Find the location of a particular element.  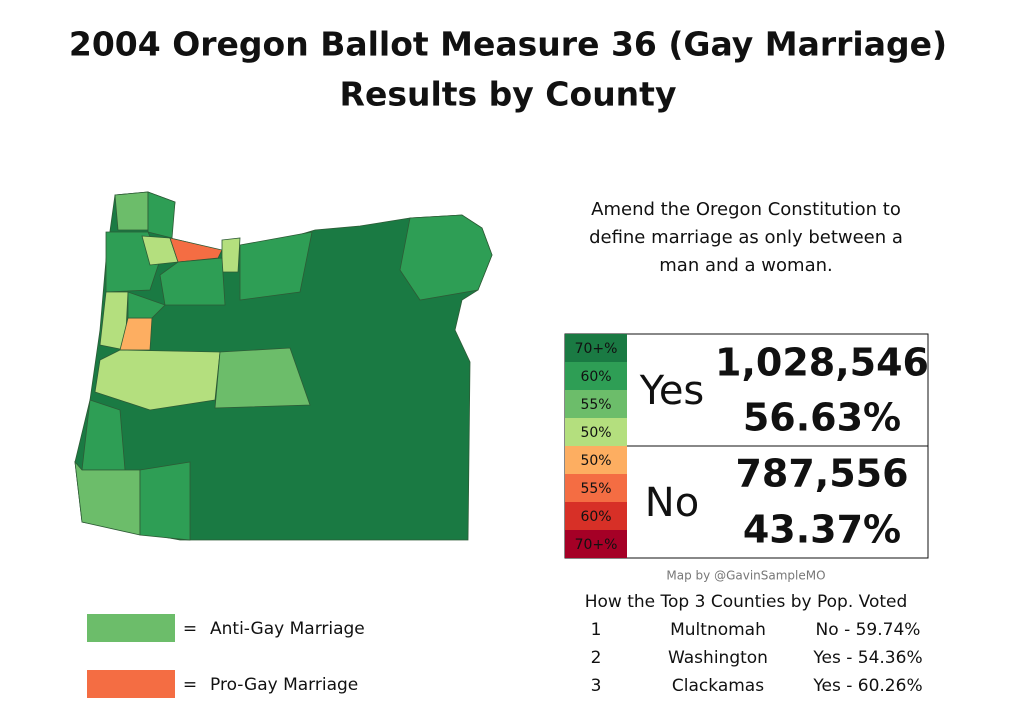

table-cell: 3 is located at coordinates (596, 686).